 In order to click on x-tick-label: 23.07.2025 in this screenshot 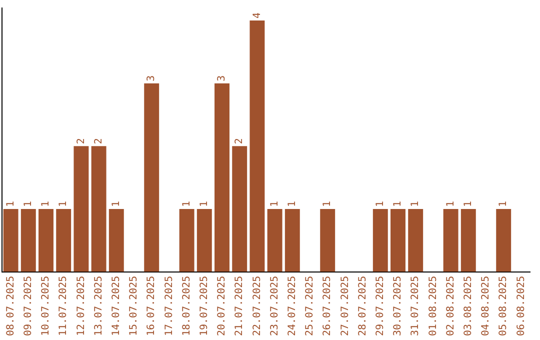, I will do `click(274, 306)`.